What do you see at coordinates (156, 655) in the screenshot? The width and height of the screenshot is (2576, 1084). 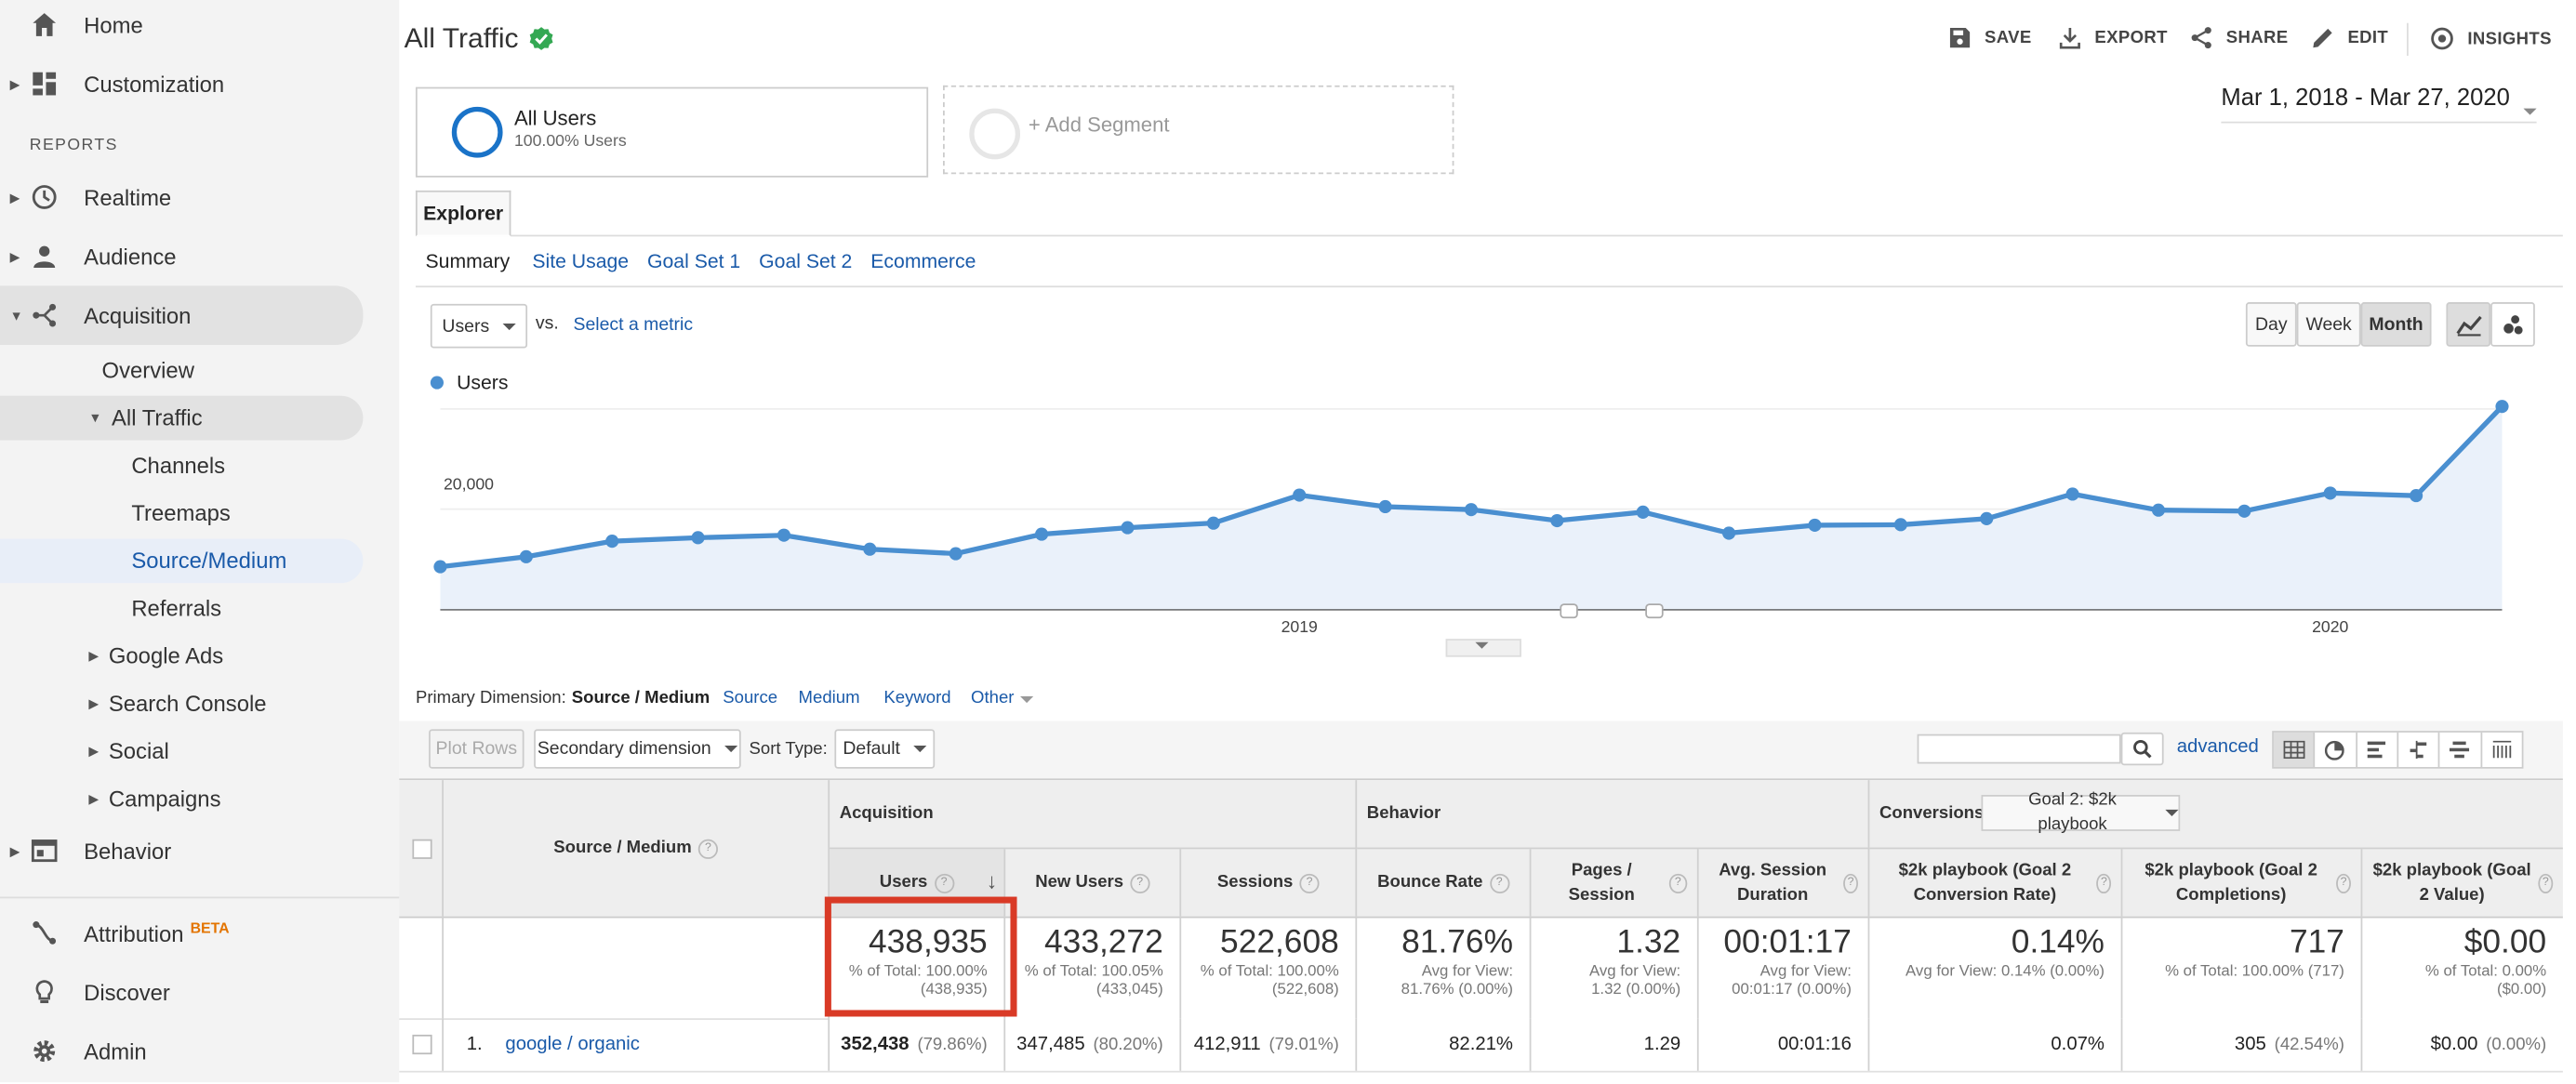 I see `nav-google-ads: ▶ Google Ads` at bounding box center [156, 655].